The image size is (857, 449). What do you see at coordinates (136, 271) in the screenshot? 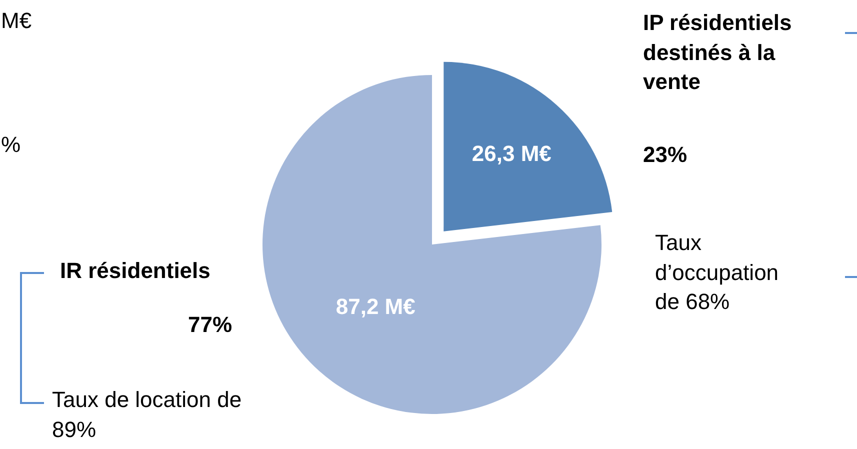
I see `slice-label: IR résidentiels` at bounding box center [136, 271].